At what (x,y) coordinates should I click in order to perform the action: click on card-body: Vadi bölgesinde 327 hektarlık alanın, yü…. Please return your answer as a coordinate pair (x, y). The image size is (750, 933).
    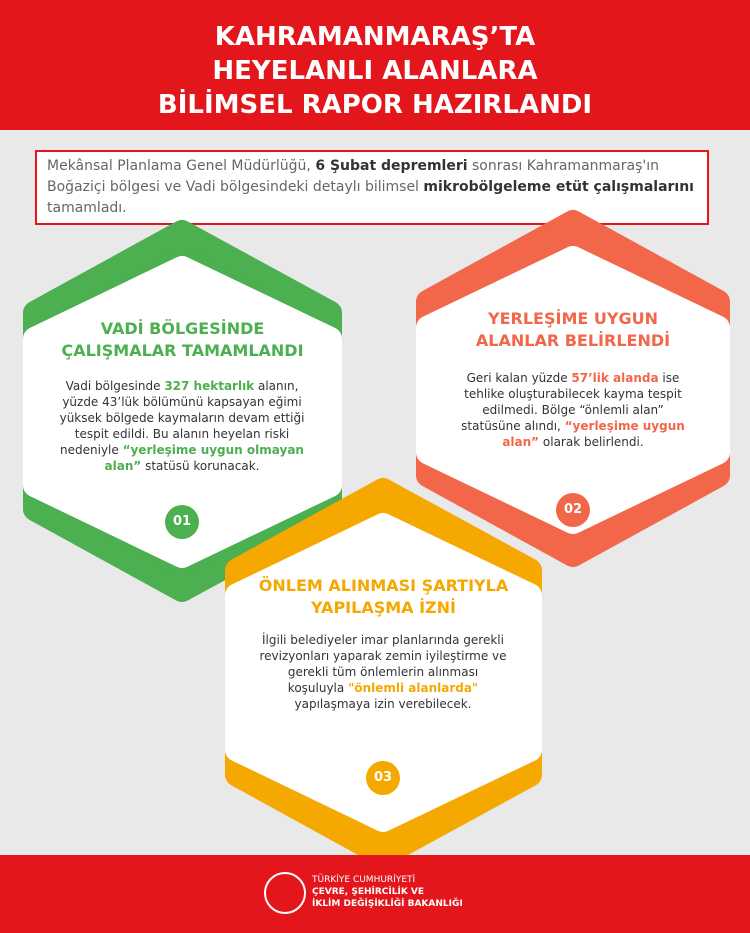
    Looking at the image, I should click on (182, 426).